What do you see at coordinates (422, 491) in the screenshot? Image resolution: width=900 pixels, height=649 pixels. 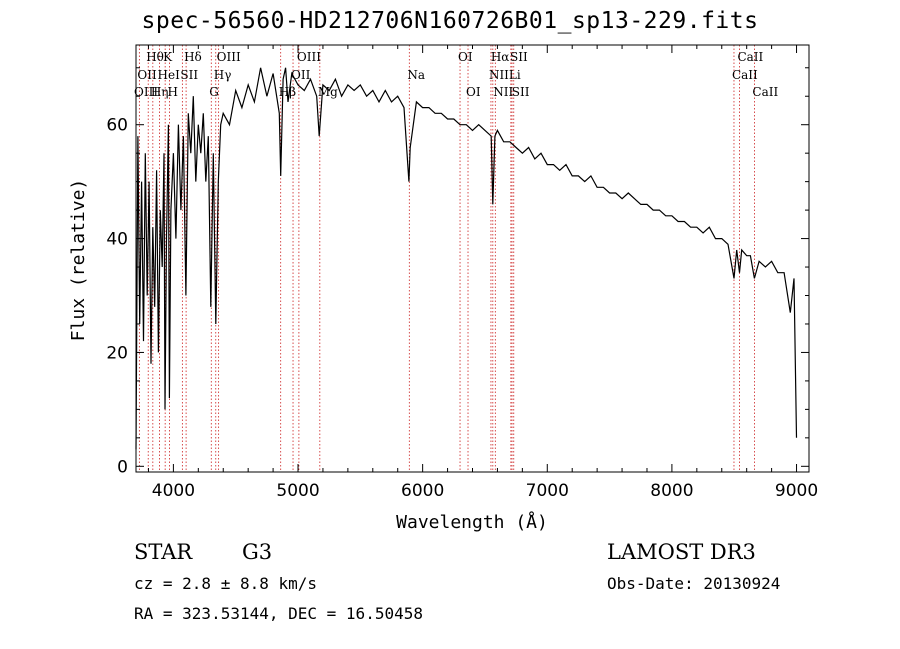 I see `x-tick-label-6000: 6000` at bounding box center [422, 491].